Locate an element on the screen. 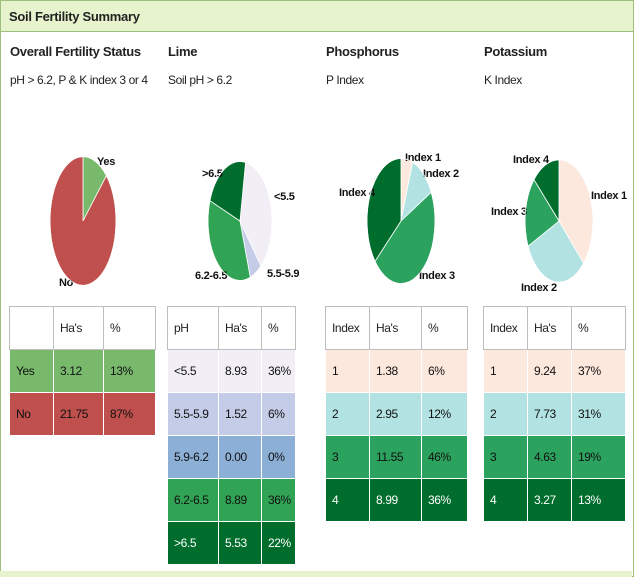  table-cell: 5.9-6.2 is located at coordinates (193, 457).